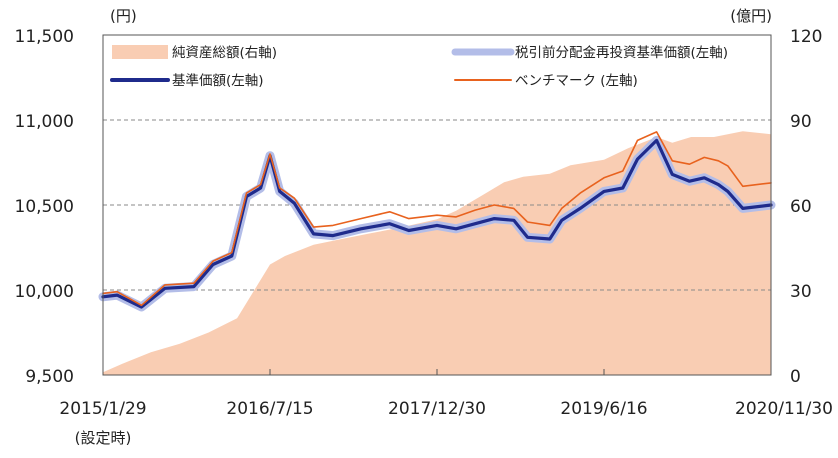 The height and width of the screenshot is (458, 838). Describe the element at coordinates (437, 409) in the screenshot. I see `x-tick-label: 2017/12/30` at that location.